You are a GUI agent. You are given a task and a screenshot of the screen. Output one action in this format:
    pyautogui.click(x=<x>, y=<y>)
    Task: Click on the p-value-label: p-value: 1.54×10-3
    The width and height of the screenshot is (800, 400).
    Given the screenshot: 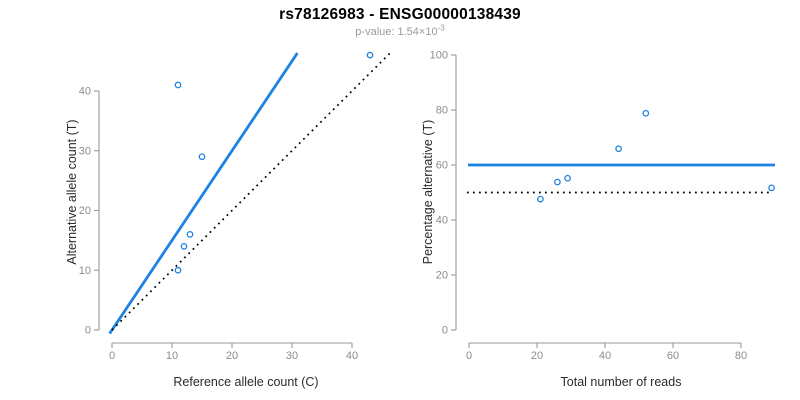 What is the action you would take?
    pyautogui.click(x=400, y=30)
    